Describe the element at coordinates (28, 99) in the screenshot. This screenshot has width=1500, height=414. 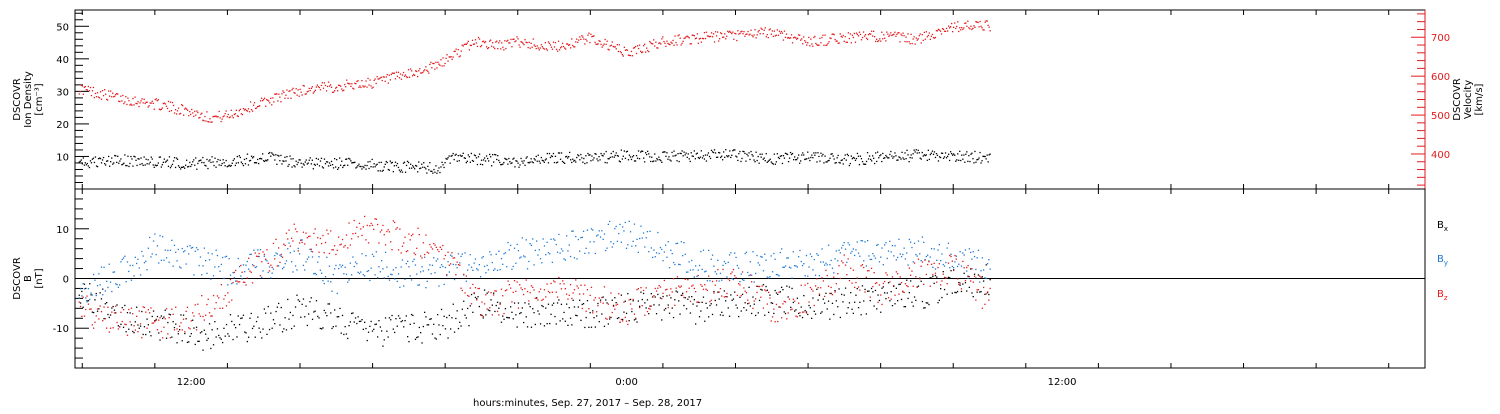
I see `y-axis-label-line: Ion Density` at that location.